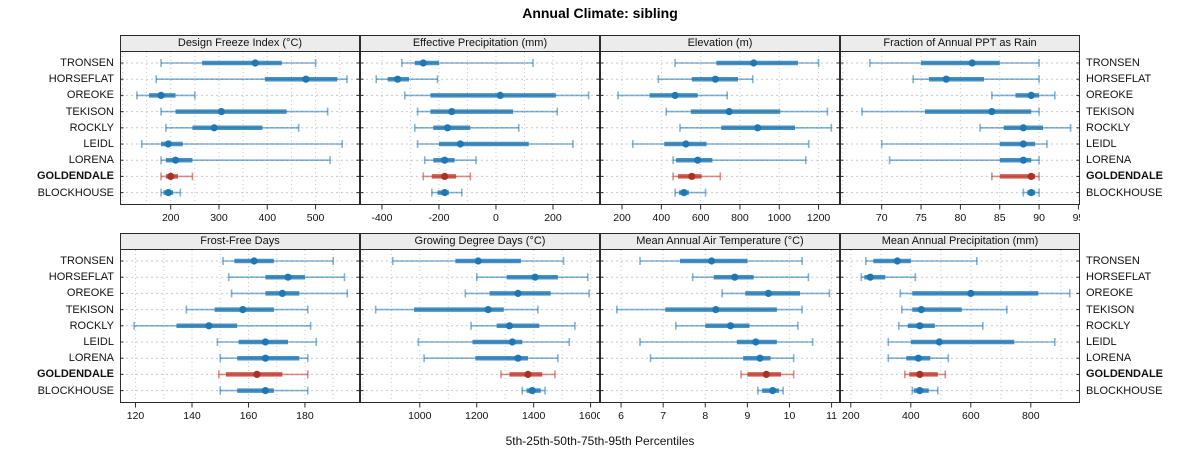 Image resolution: width=1200 pixels, height=475 pixels. I want to click on axis-tick-label: 1600, so click(589, 416).